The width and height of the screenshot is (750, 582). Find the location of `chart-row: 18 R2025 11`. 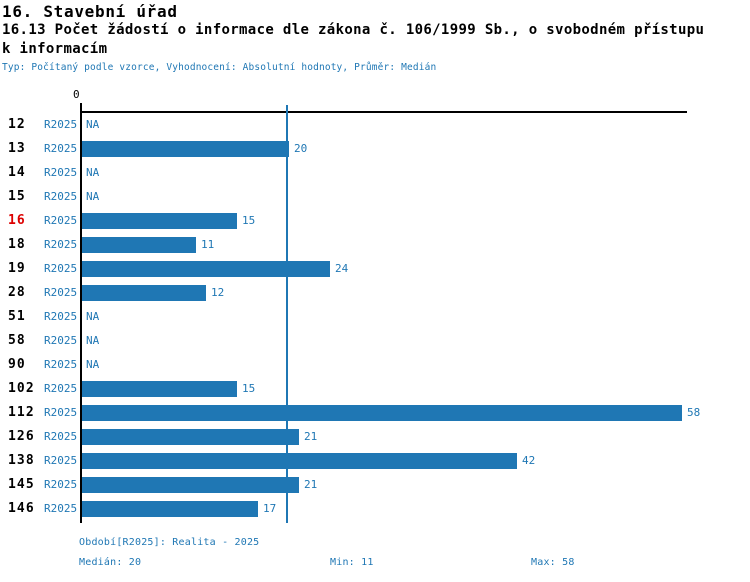

chart-row: 18 R2025 11 is located at coordinates (375, 245).